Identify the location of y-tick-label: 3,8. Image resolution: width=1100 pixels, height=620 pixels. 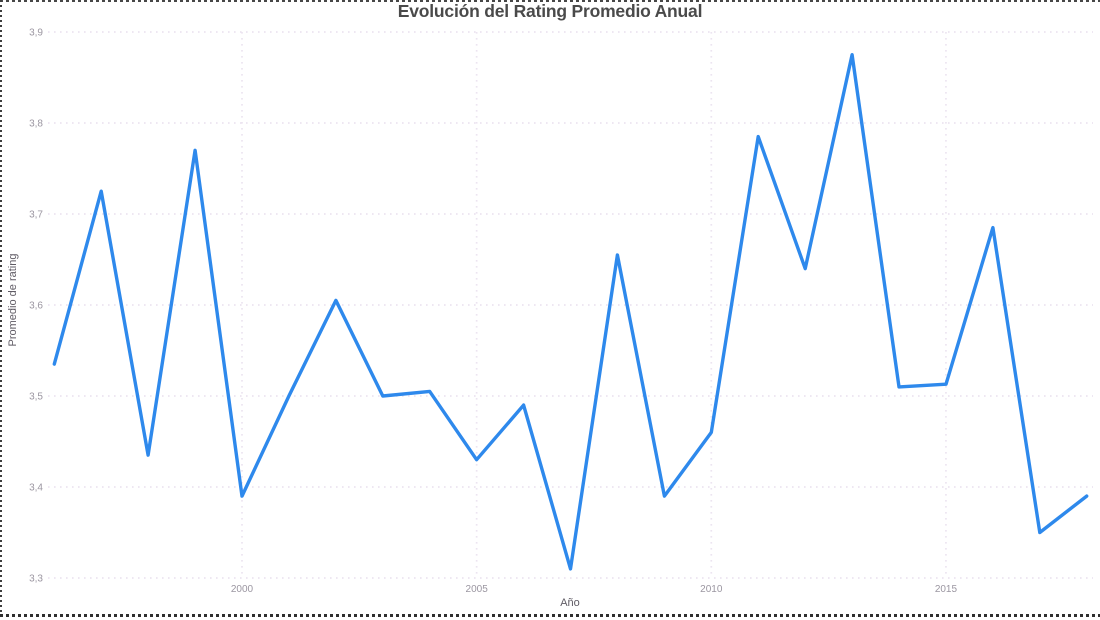
(36, 124).